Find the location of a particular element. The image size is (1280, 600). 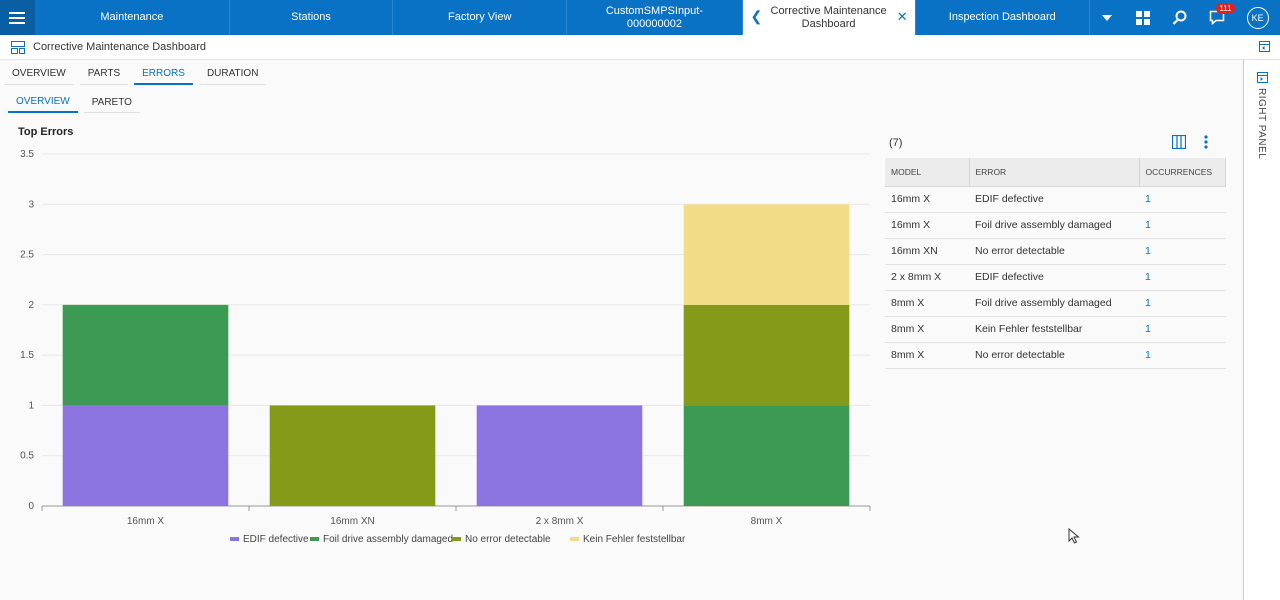

tab-corrective-maintenance-dashboard: ❮ Corrective Maintenance Dashboard ✕ is located at coordinates (829, 17).